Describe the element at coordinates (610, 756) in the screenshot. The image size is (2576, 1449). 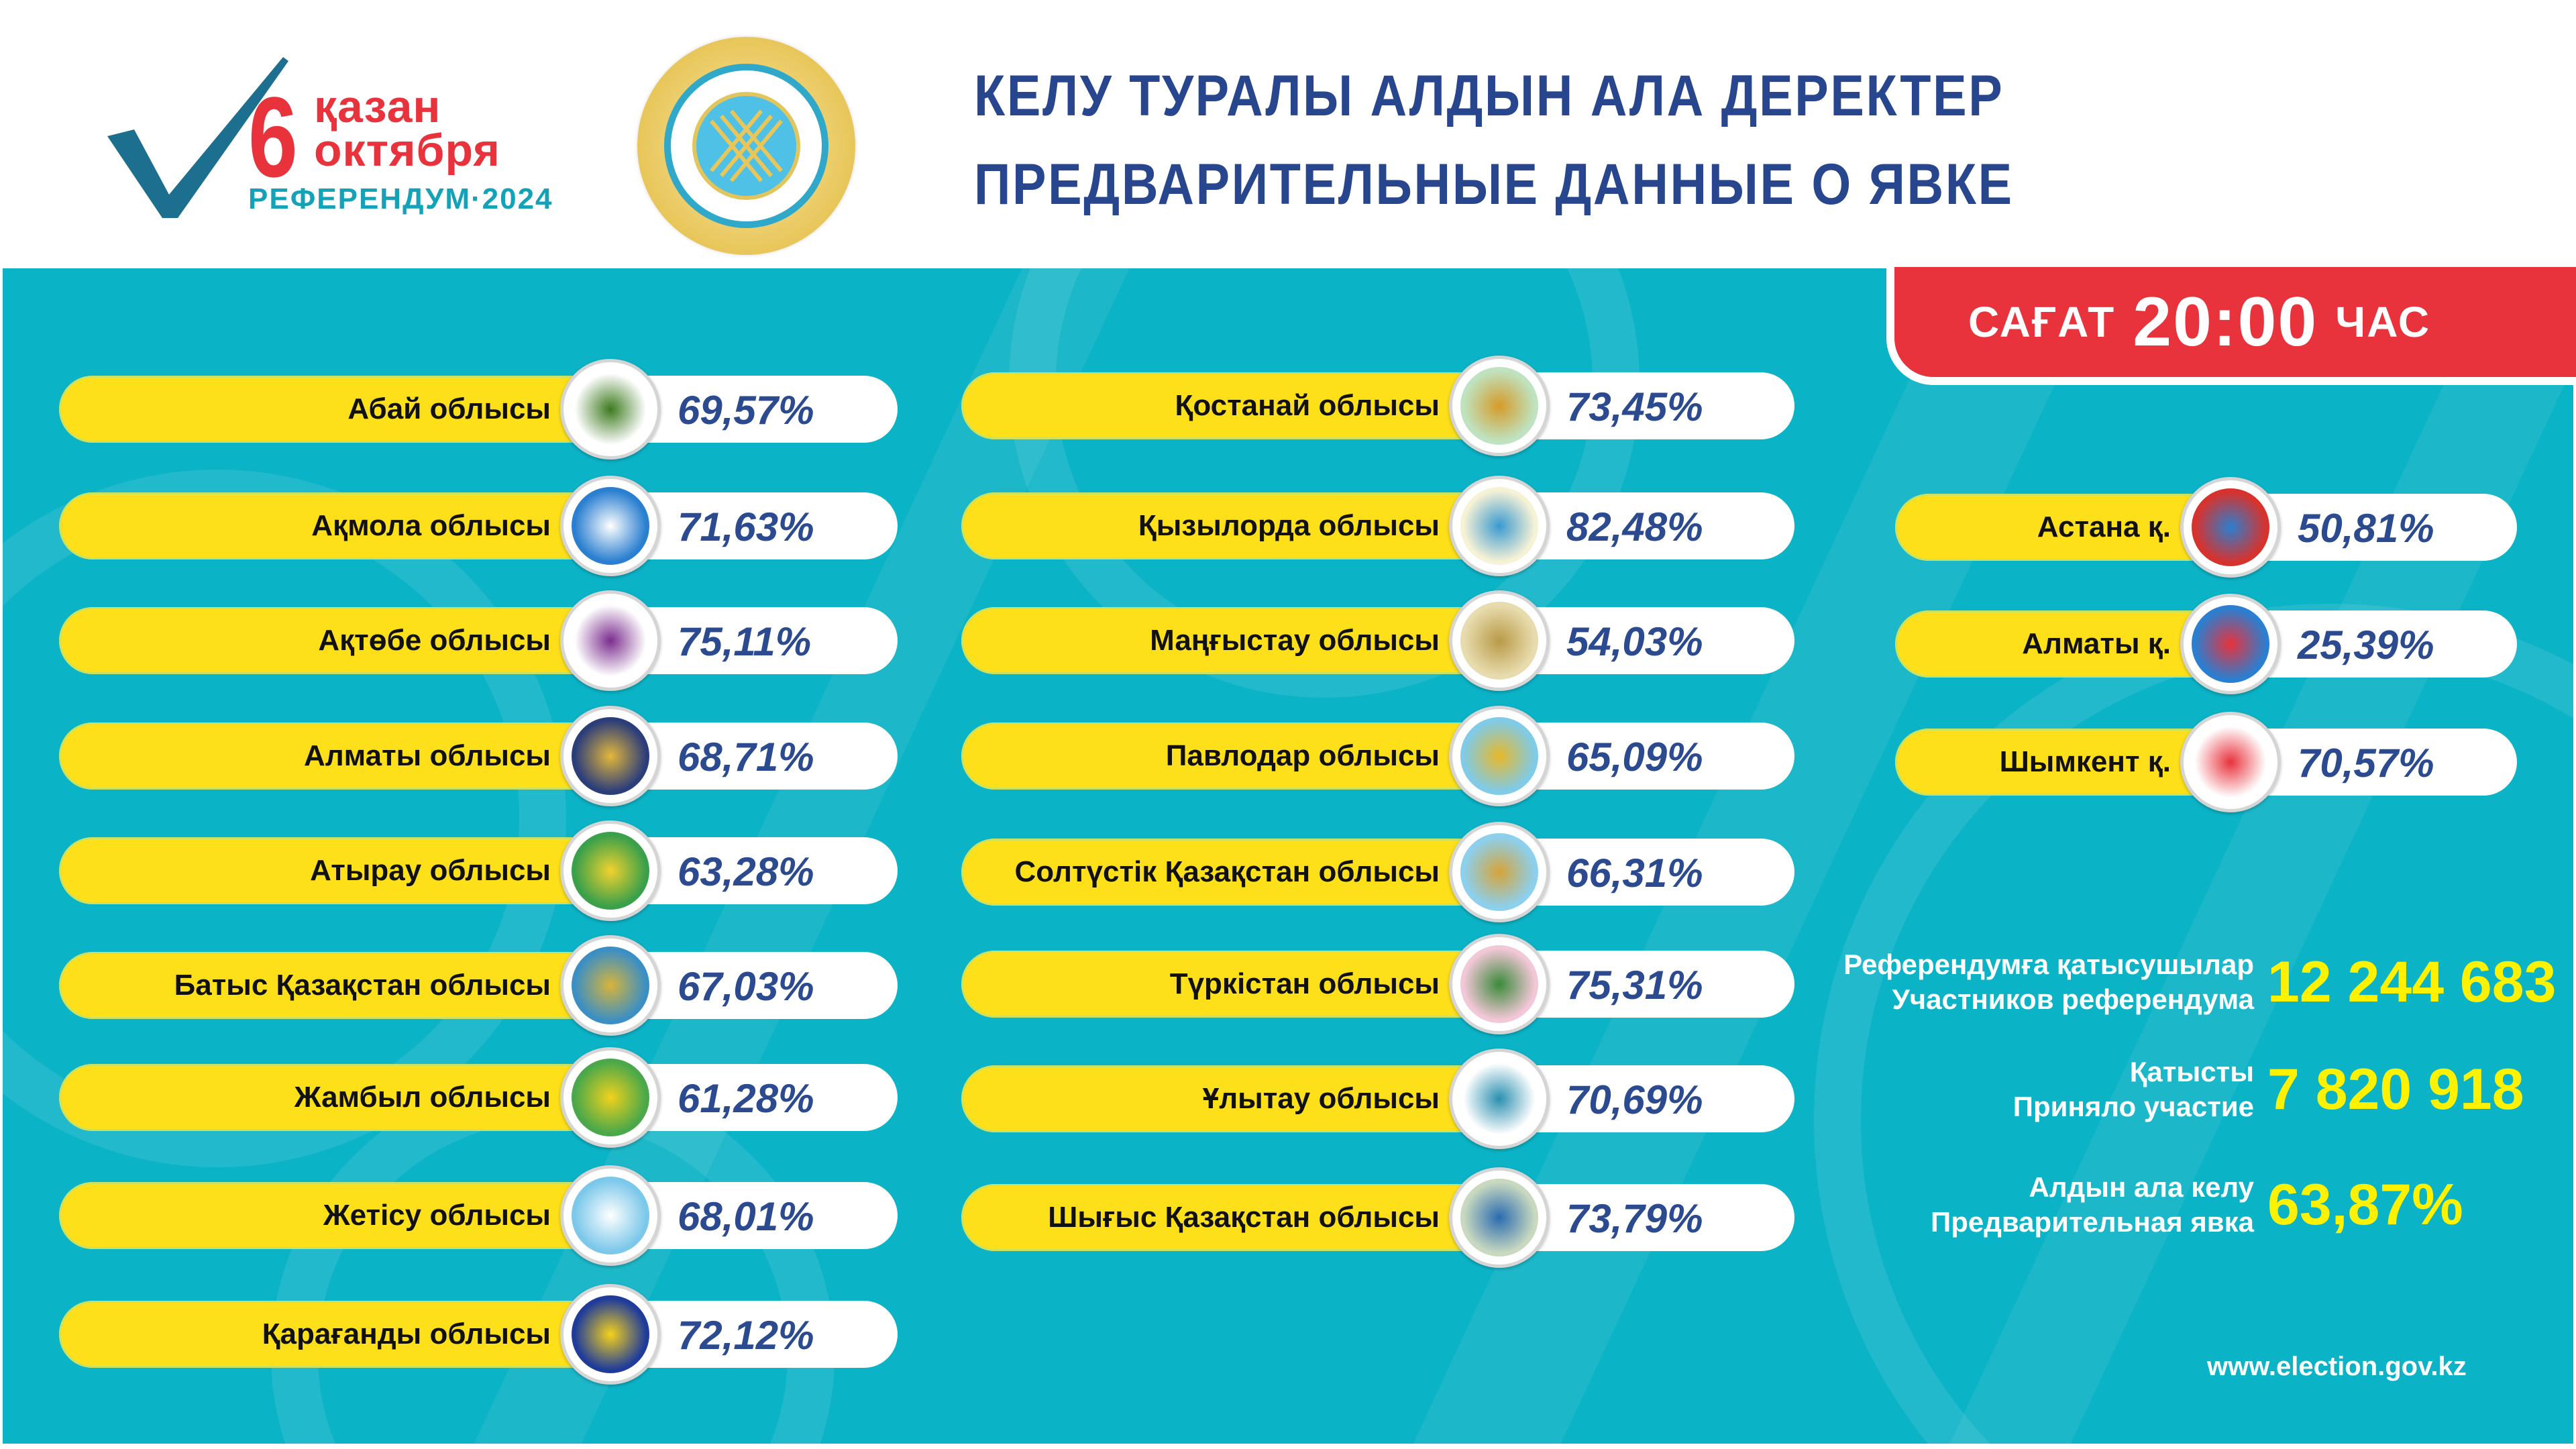
I see `almaty-region-emblem-icon` at that location.